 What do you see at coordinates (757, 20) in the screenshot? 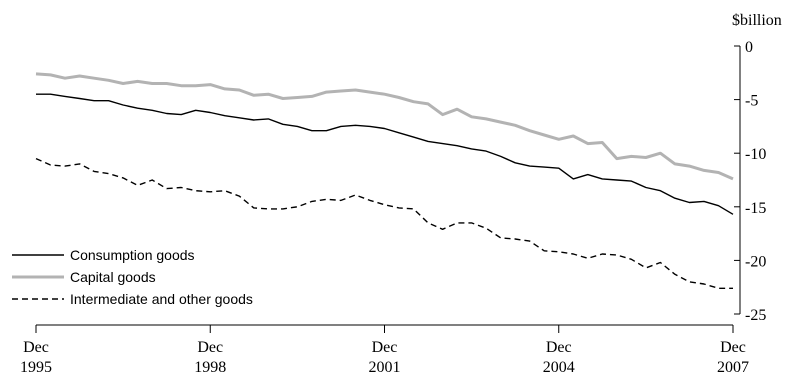
I see `y-axis-unit-label: $billion` at bounding box center [757, 20].